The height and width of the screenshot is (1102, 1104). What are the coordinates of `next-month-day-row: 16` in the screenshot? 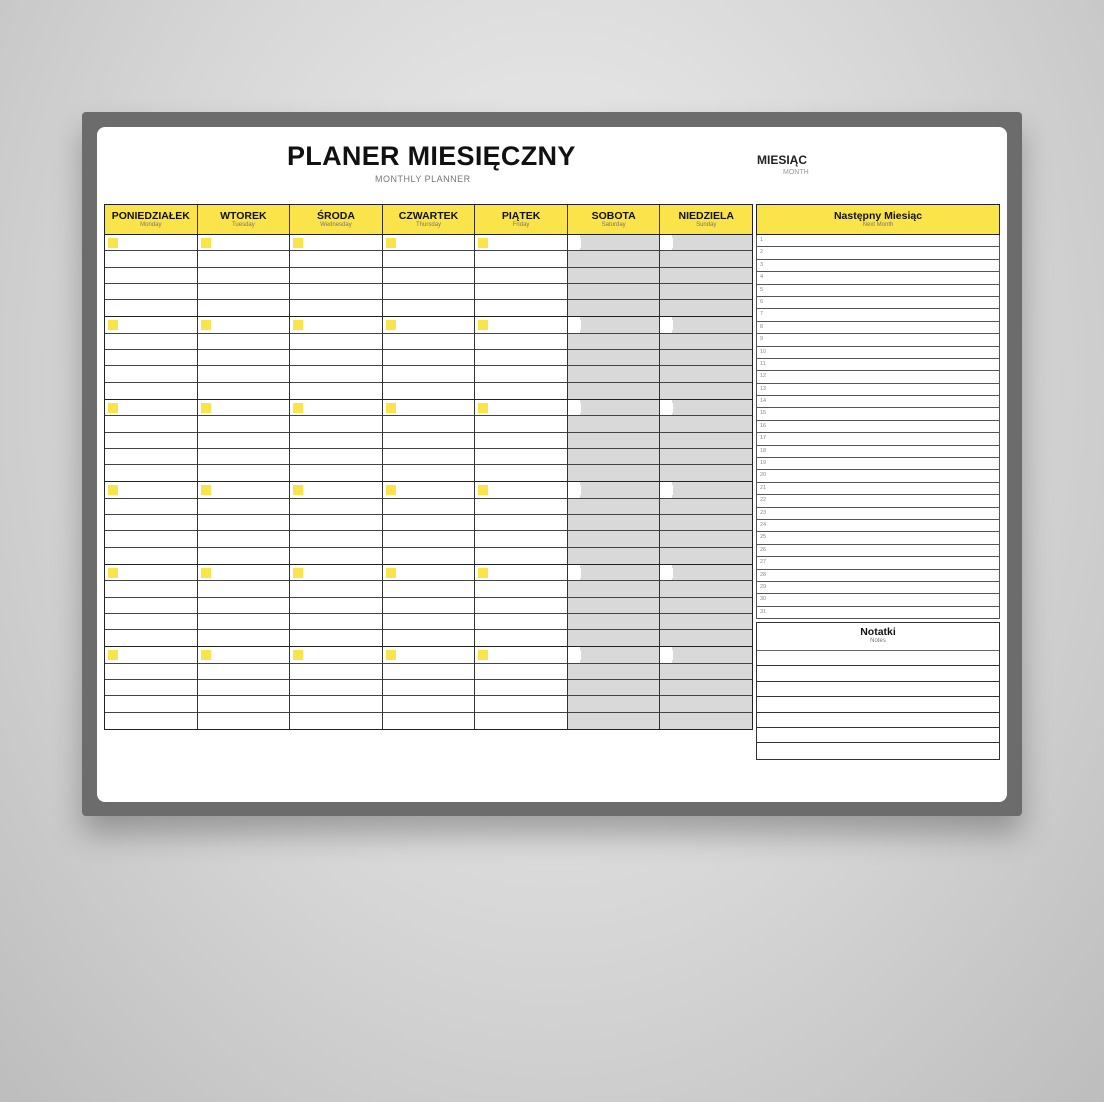 It's located at (878, 427).